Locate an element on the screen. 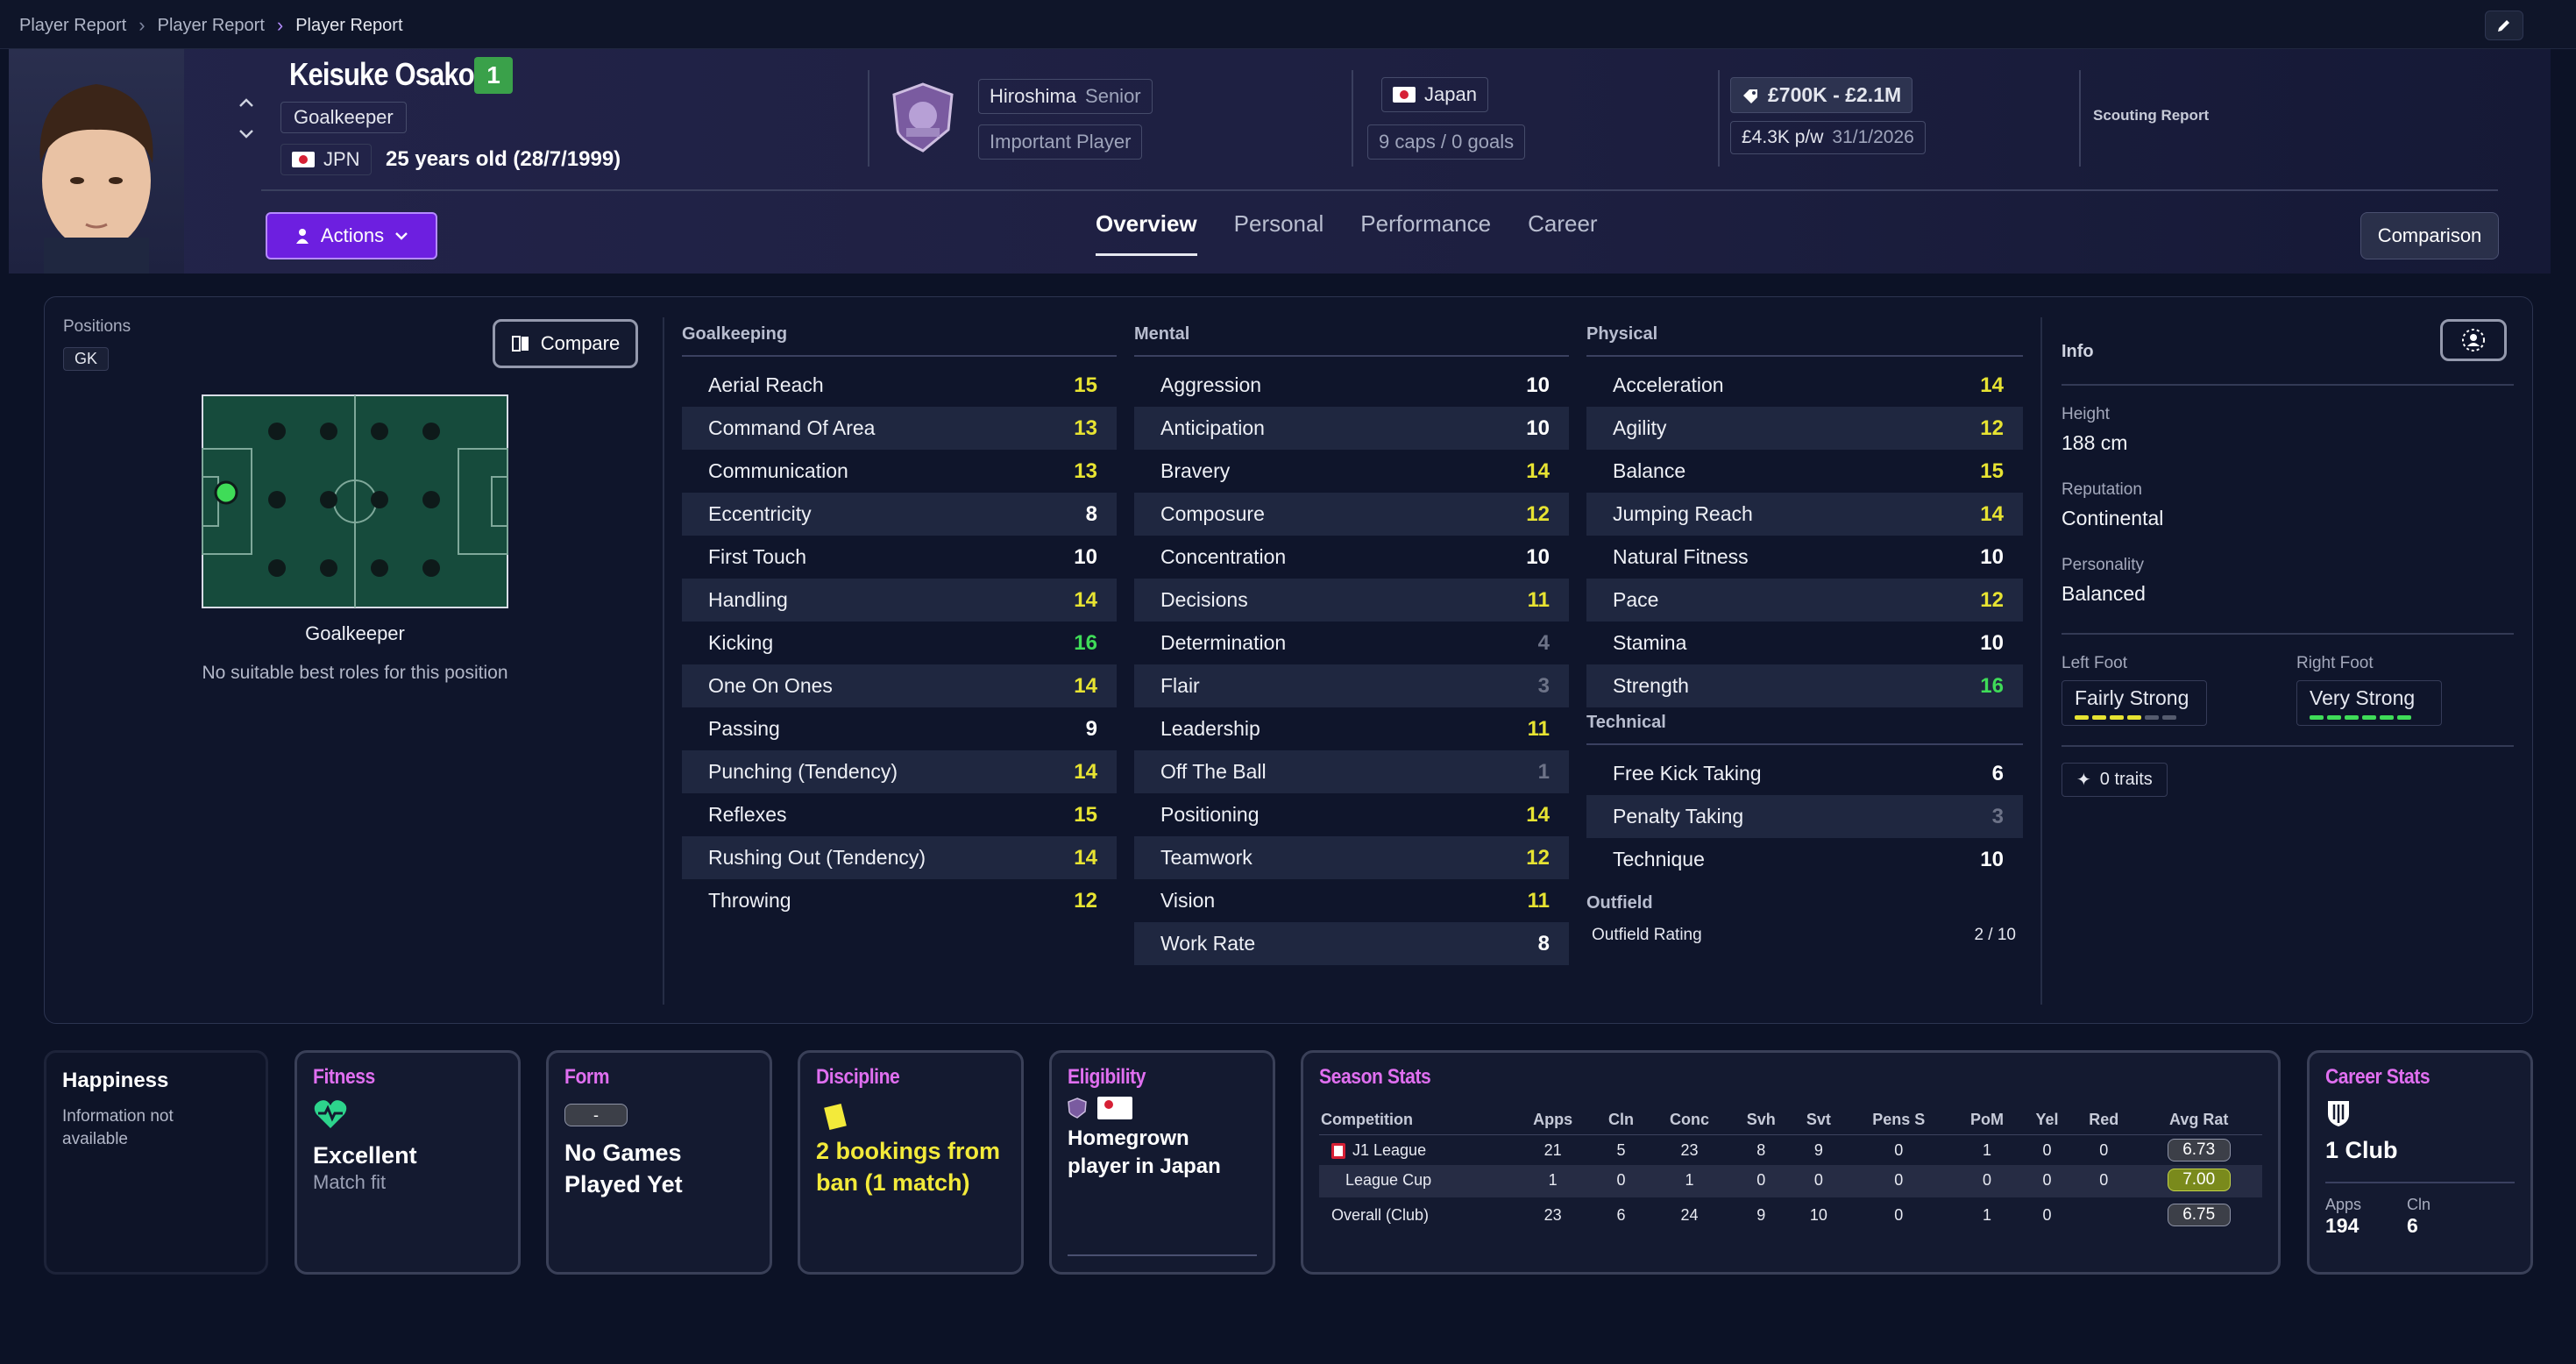  club-crest-icon is located at coordinates (923, 120).